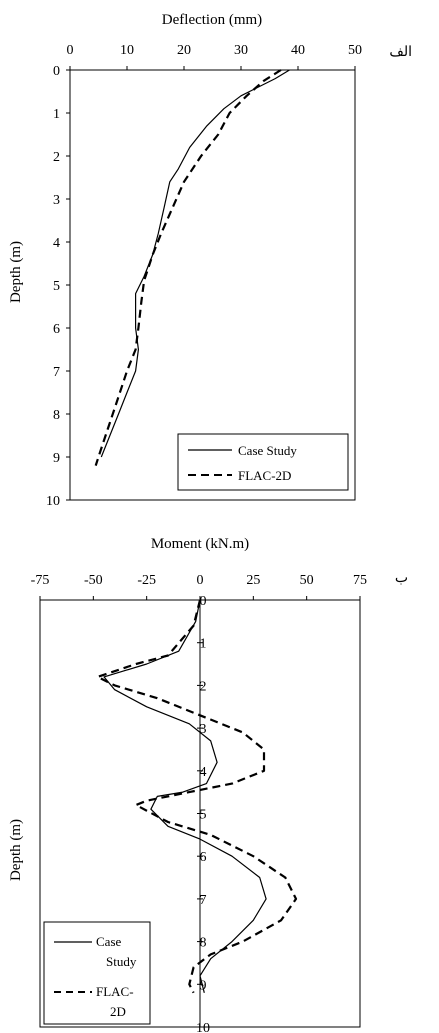 The width and height of the screenshot is (439, 1033). Describe the element at coordinates (203, 772) in the screenshot. I see `moment-y-tick-label: 4` at that location.